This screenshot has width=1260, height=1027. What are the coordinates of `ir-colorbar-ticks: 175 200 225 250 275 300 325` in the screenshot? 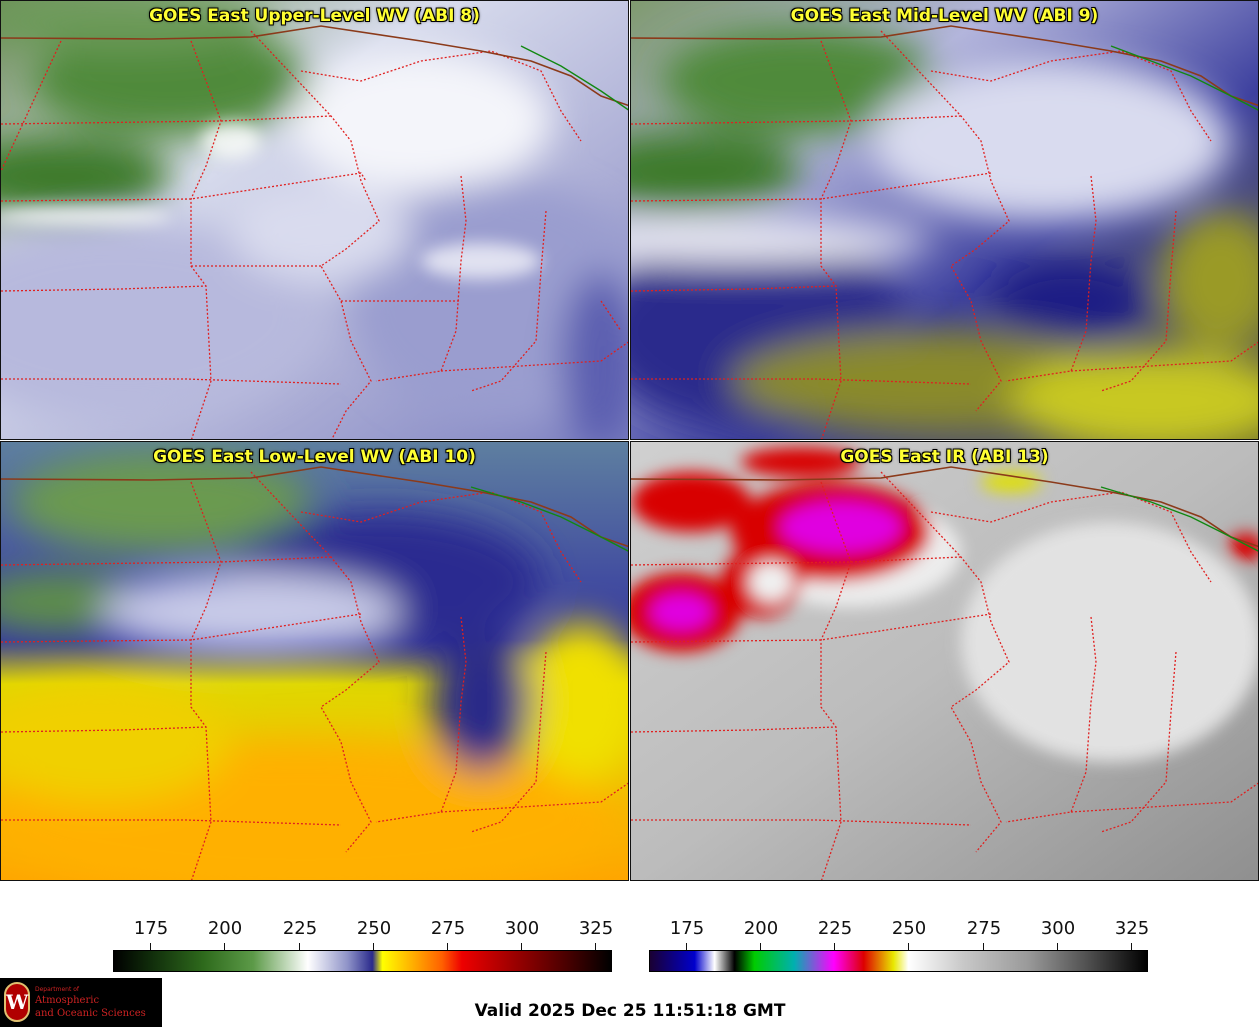 It's located at (899, 934).